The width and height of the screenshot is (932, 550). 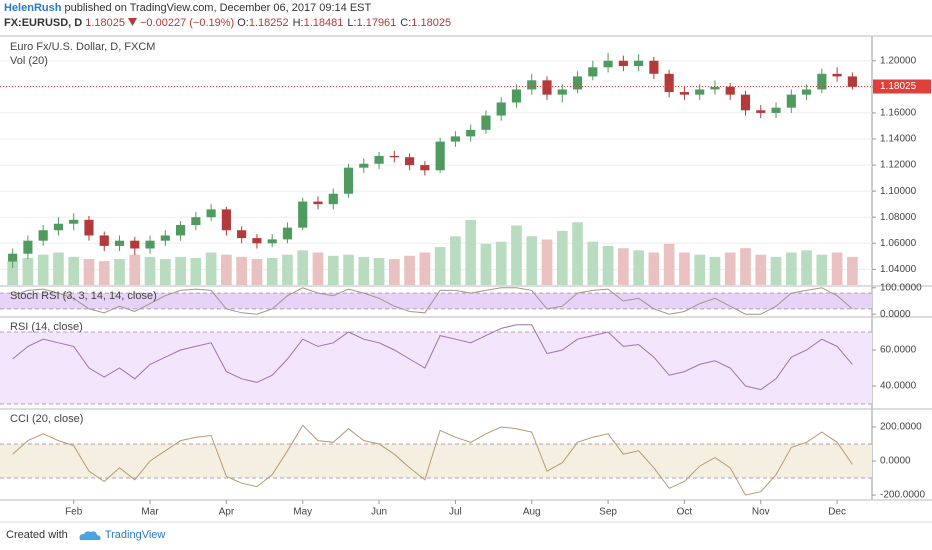 What do you see at coordinates (243, 23) in the screenshot?
I see `ohlc-label: O:` at bounding box center [243, 23].